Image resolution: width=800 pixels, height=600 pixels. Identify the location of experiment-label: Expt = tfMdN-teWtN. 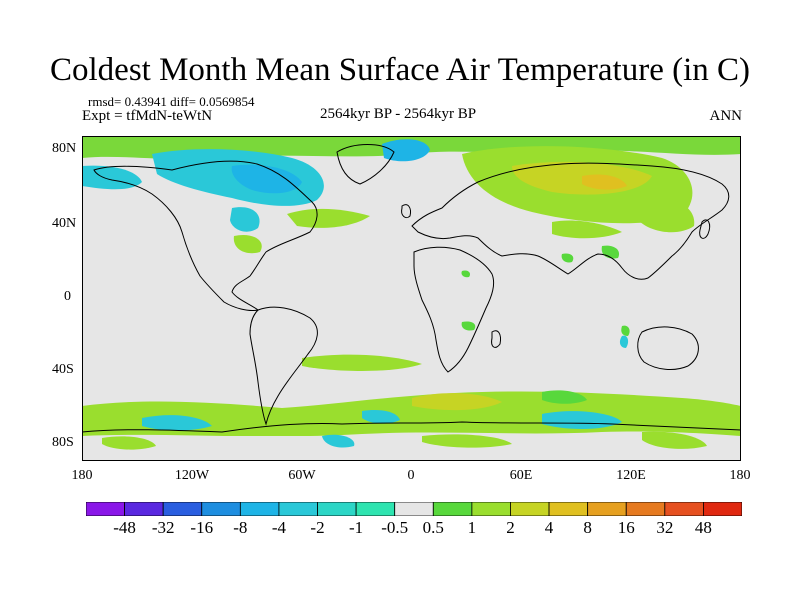
(147, 116).